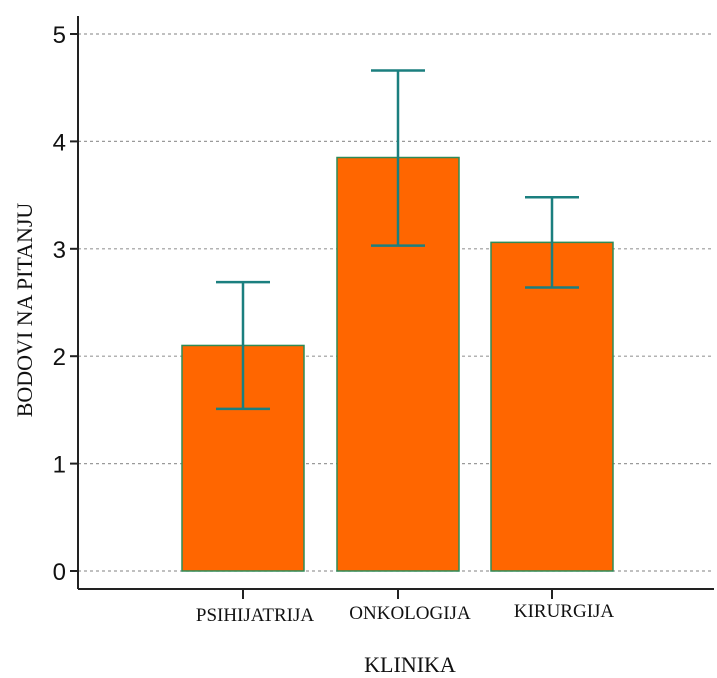 Image resolution: width=717 pixels, height=678 pixels. Describe the element at coordinates (59, 250) in the screenshot. I see `y-tick-label-3: 3` at that location.